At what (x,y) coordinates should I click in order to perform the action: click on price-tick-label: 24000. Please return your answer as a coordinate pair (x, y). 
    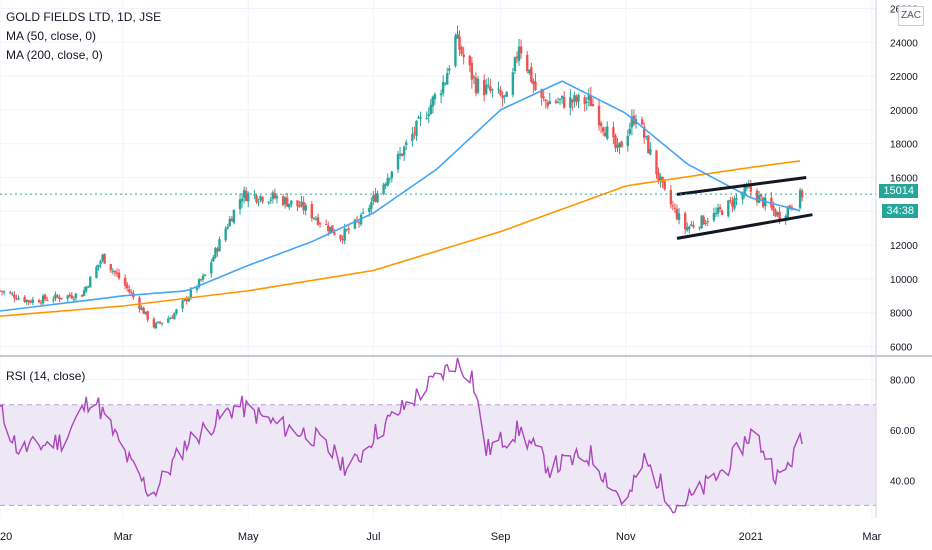
    Looking at the image, I should click on (904, 43).